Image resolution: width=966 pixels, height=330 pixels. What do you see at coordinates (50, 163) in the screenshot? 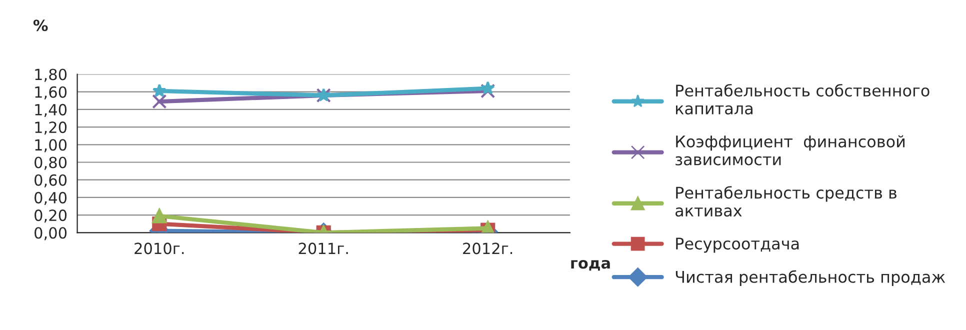
I see `y-tick-label: 0,80` at bounding box center [50, 163].